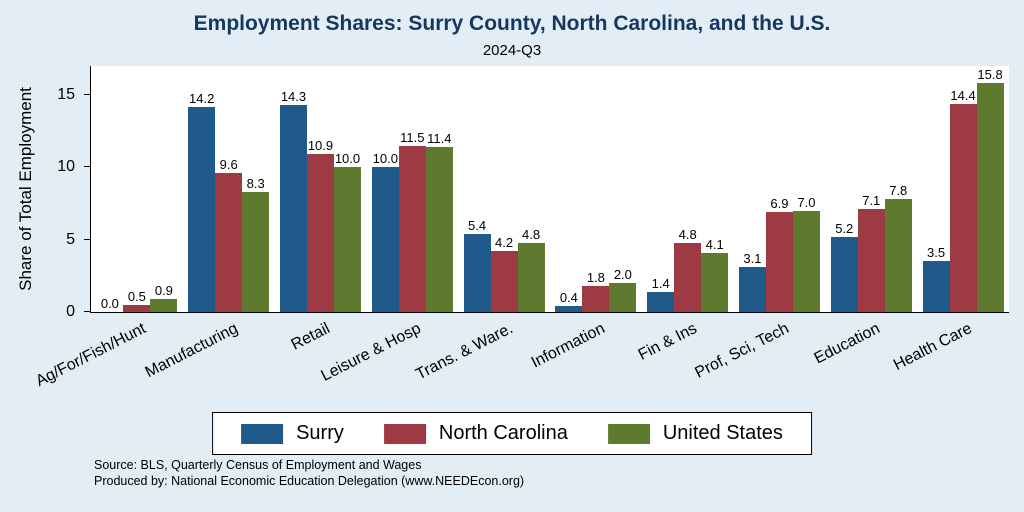 The height and width of the screenshot is (512, 1024). What do you see at coordinates (963, 95) in the screenshot?
I see `bar-value-label: 14.4` at bounding box center [963, 95].